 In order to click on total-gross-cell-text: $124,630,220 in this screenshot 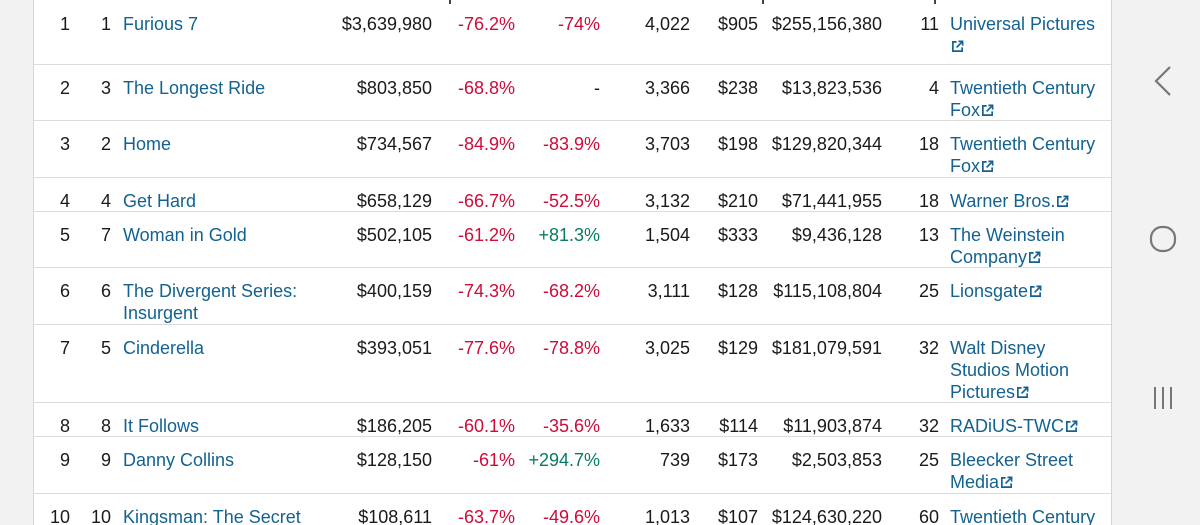, I will do `click(826, 516)`.